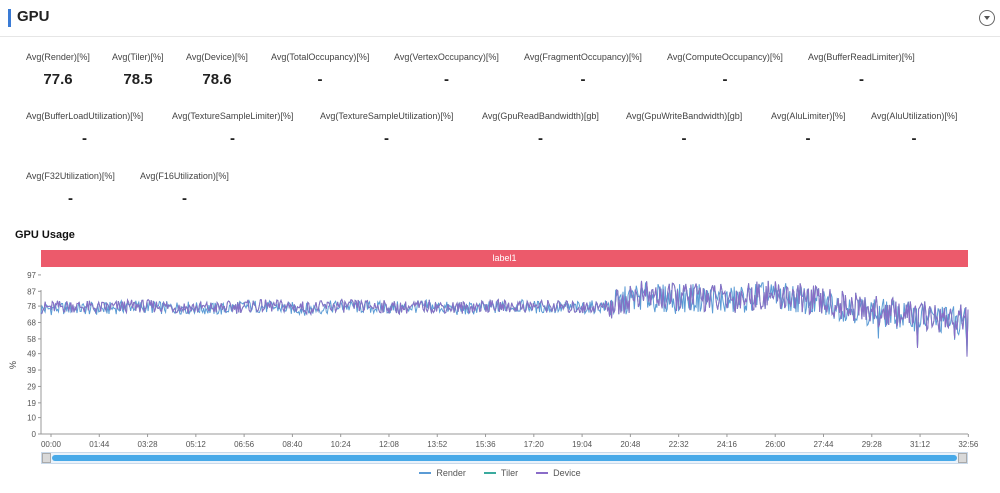 This screenshot has height=493, width=1000. I want to click on chart-legend: Render Tiler Device, so click(500, 473).